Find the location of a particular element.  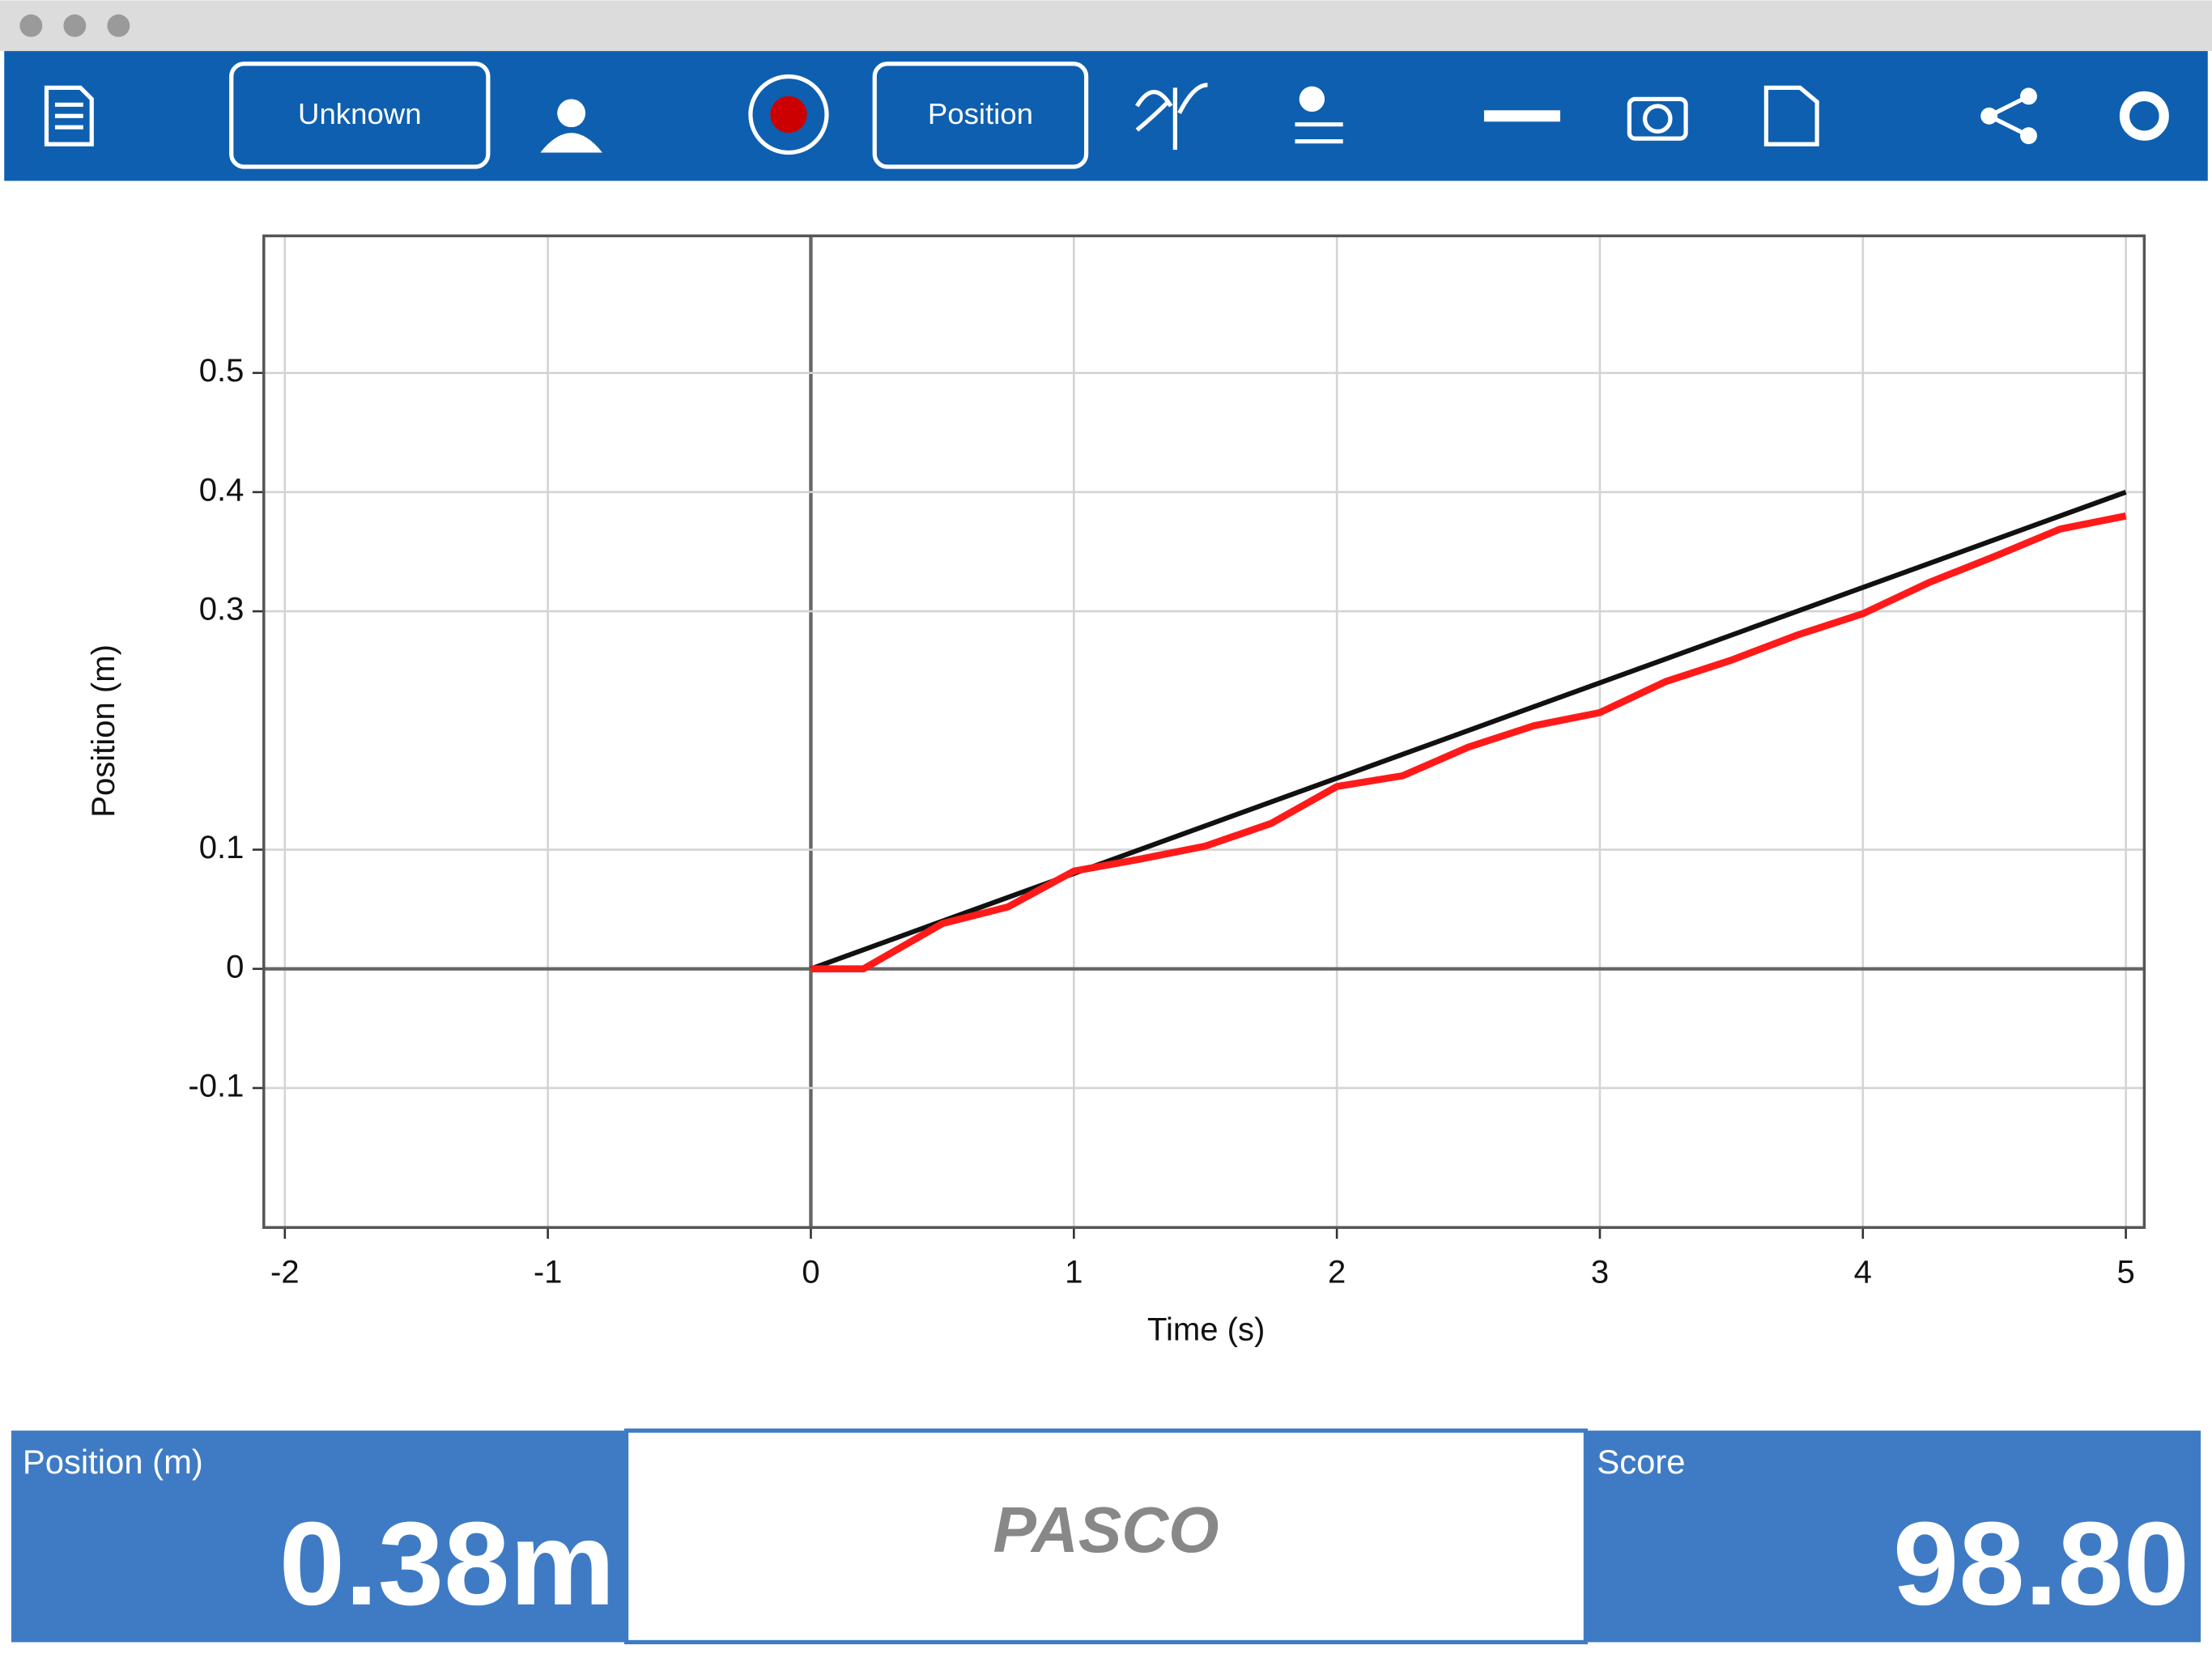

run-button is located at coordinates (360, 115).